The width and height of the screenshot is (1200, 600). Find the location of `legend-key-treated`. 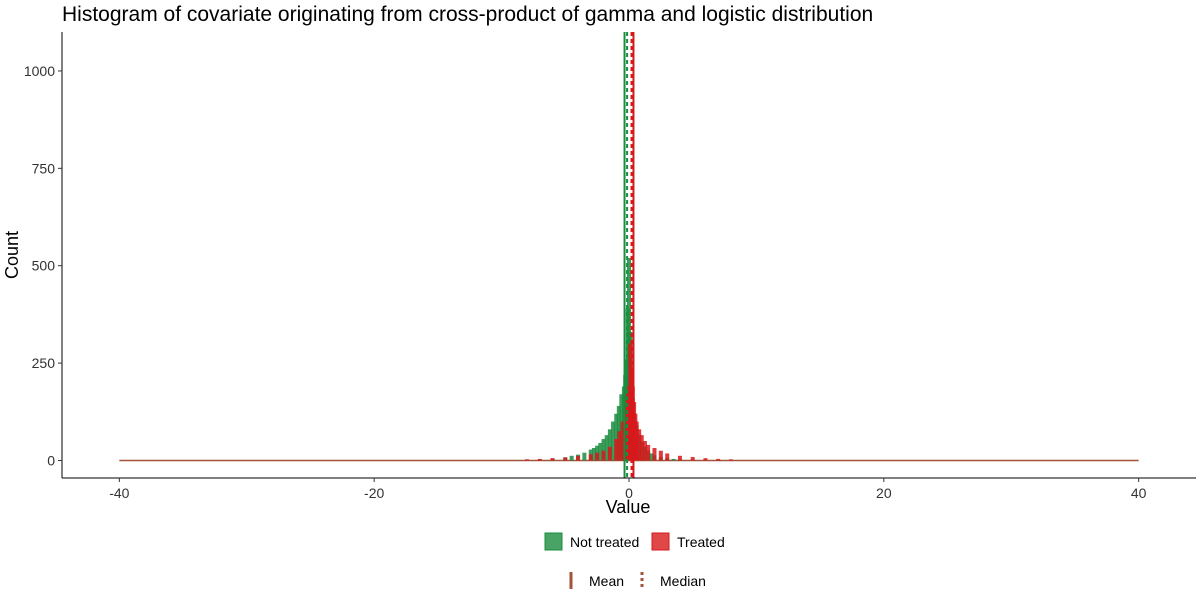

legend-key-treated is located at coordinates (660, 541).